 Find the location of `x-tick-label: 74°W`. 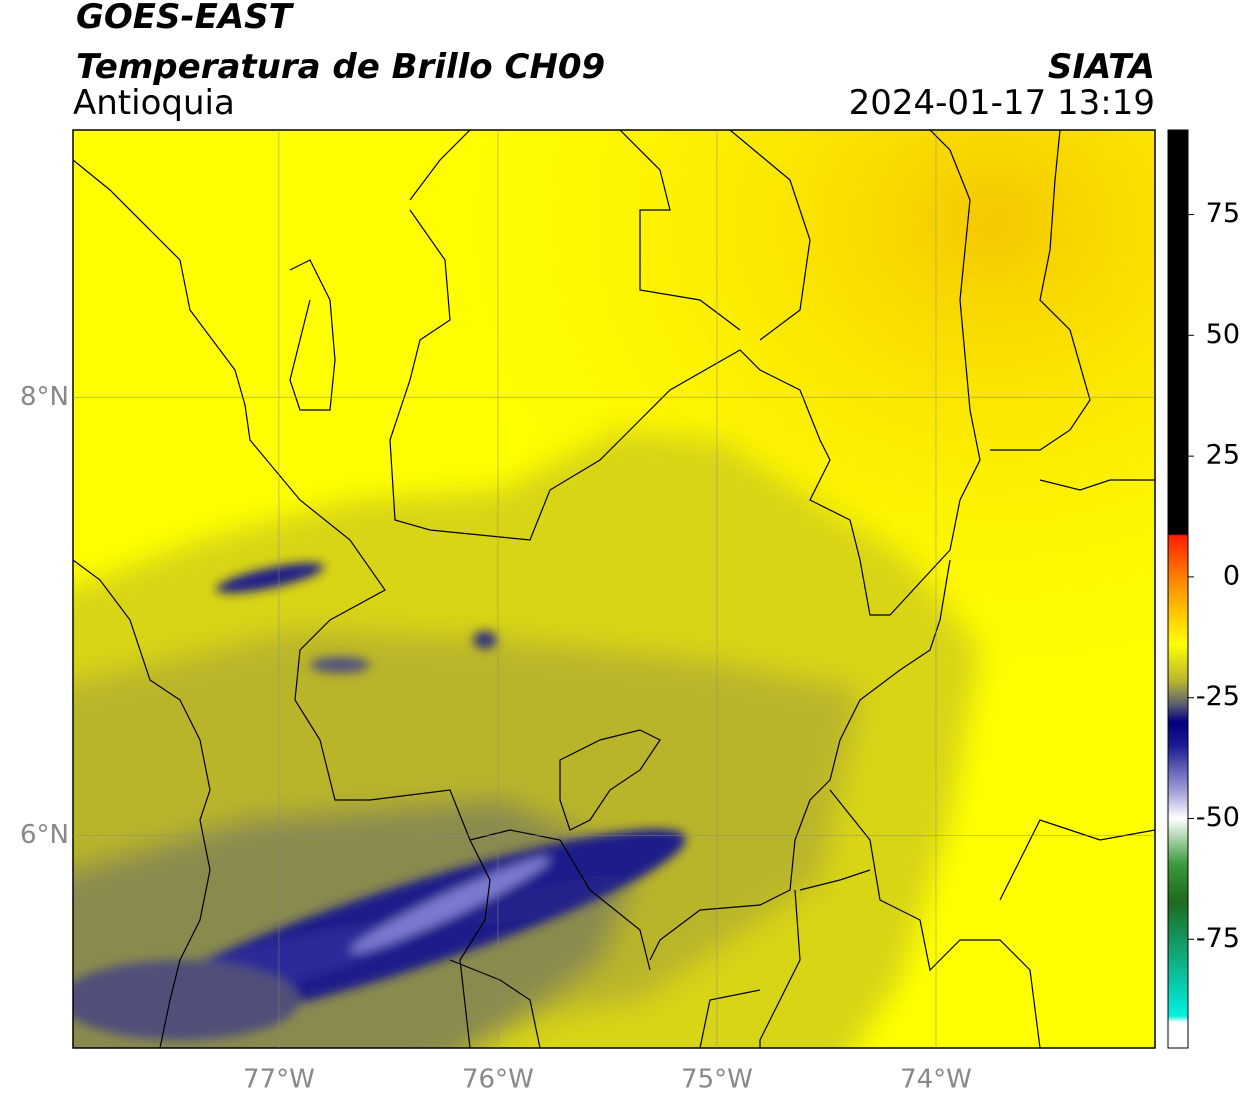

x-tick-label: 74°W is located at coordinates (936, 1080).